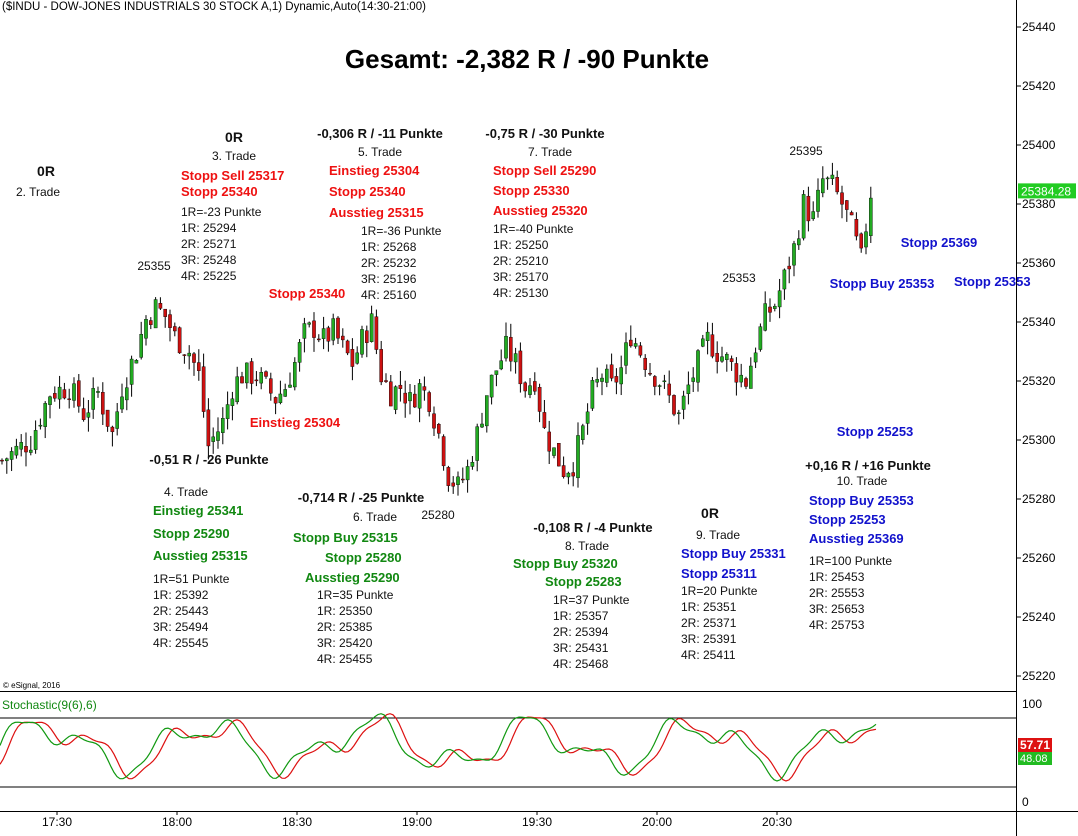 This screenshot has width=1078, height=836. What do you see at coordinates (581, 648) in the screenshot?
I see `chart-annotation: 3R: 25431` at bounding box center [581, 648].